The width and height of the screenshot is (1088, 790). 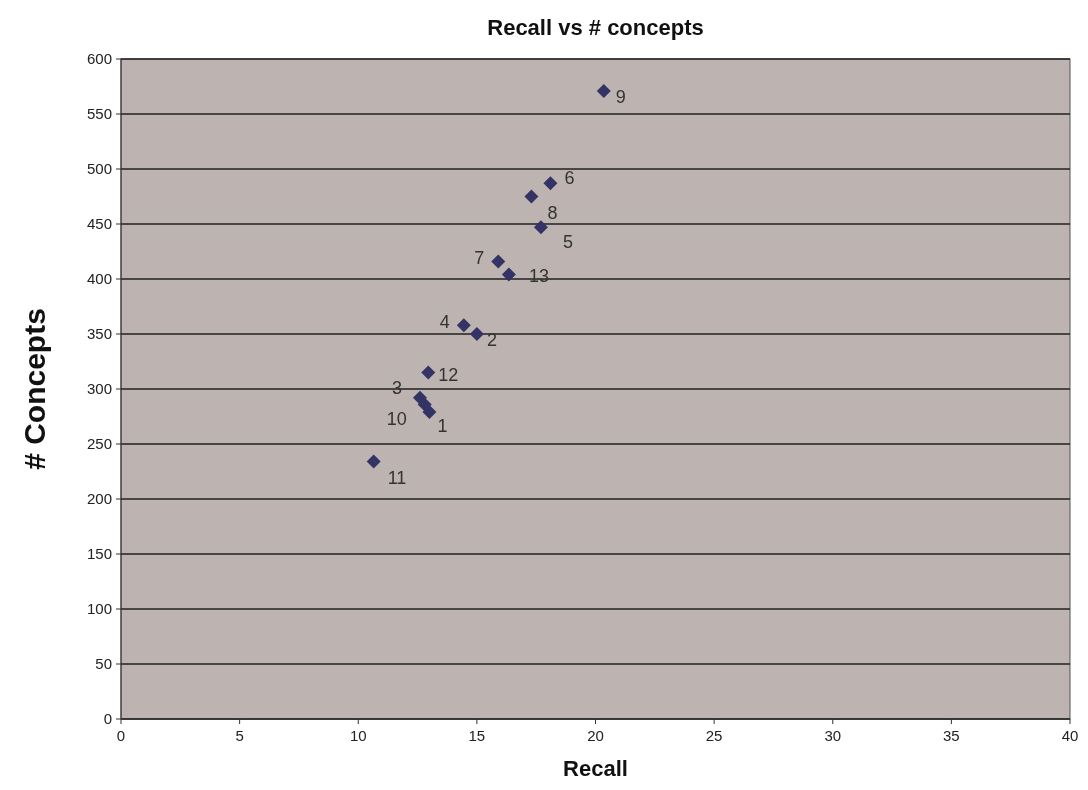 I want to click on y-tick-label: 200, so click(x=99, y=499).